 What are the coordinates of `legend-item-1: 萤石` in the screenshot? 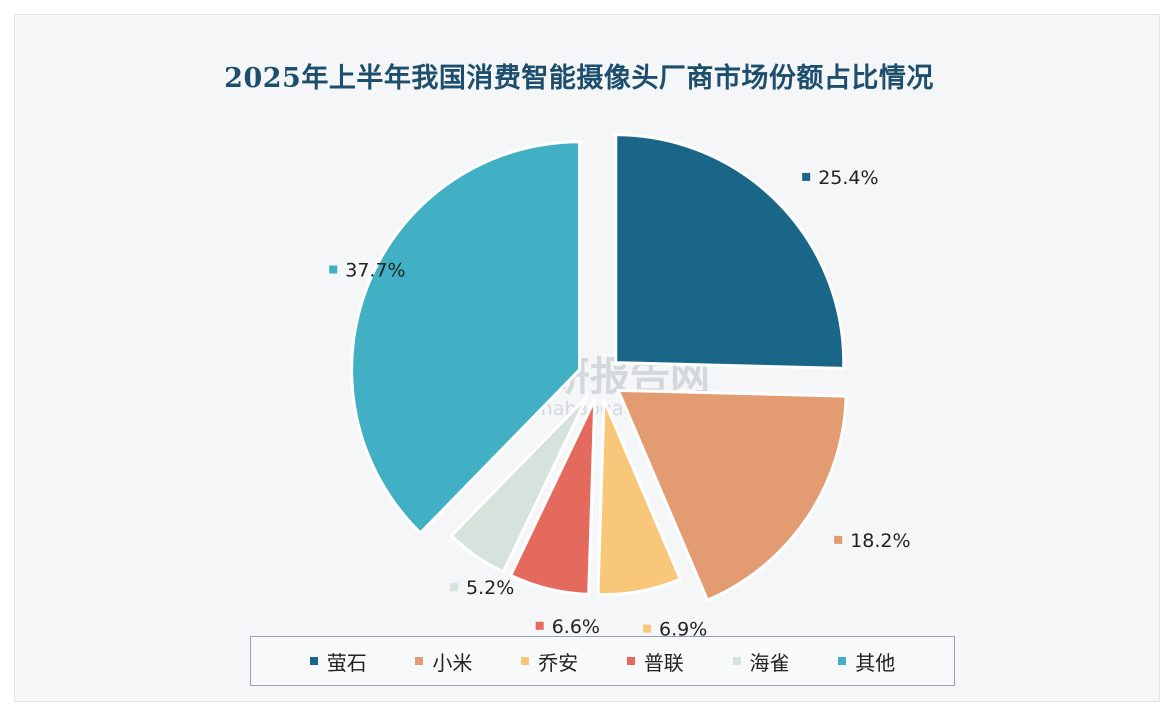 It's located at (338, 661).